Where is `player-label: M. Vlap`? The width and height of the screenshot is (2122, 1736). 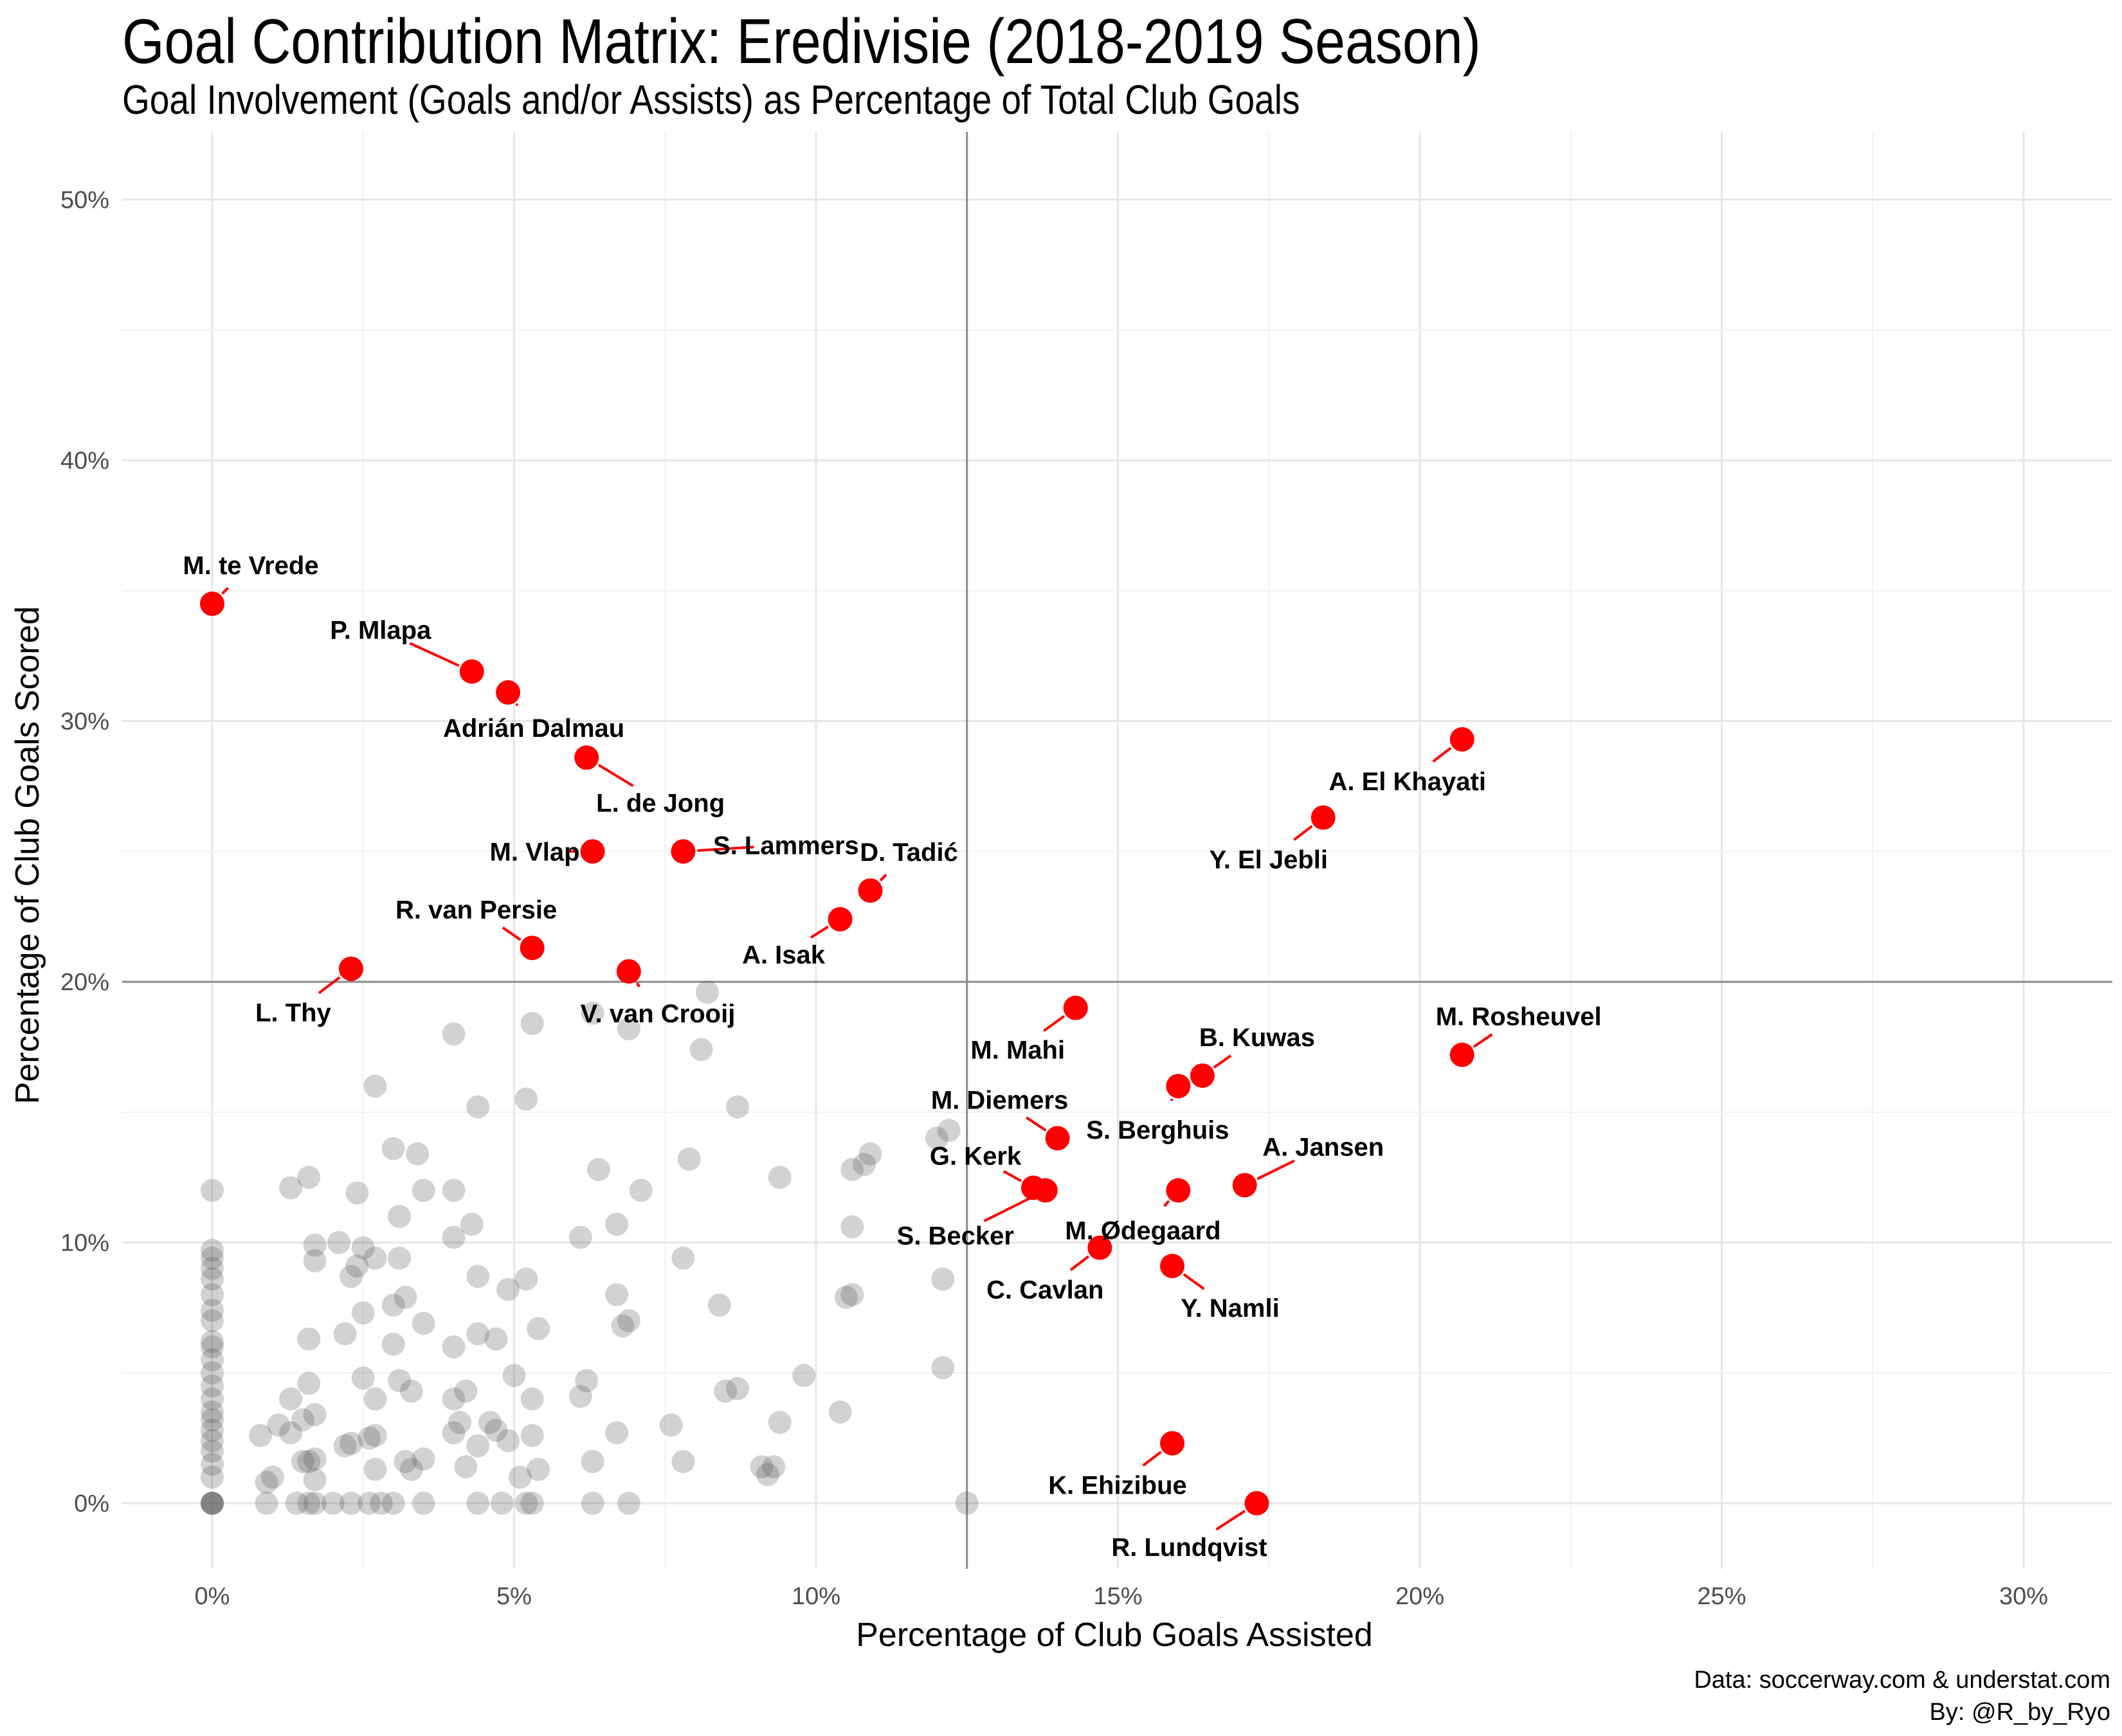
player-label: M. Vlap is located at coordinates (535, 852).